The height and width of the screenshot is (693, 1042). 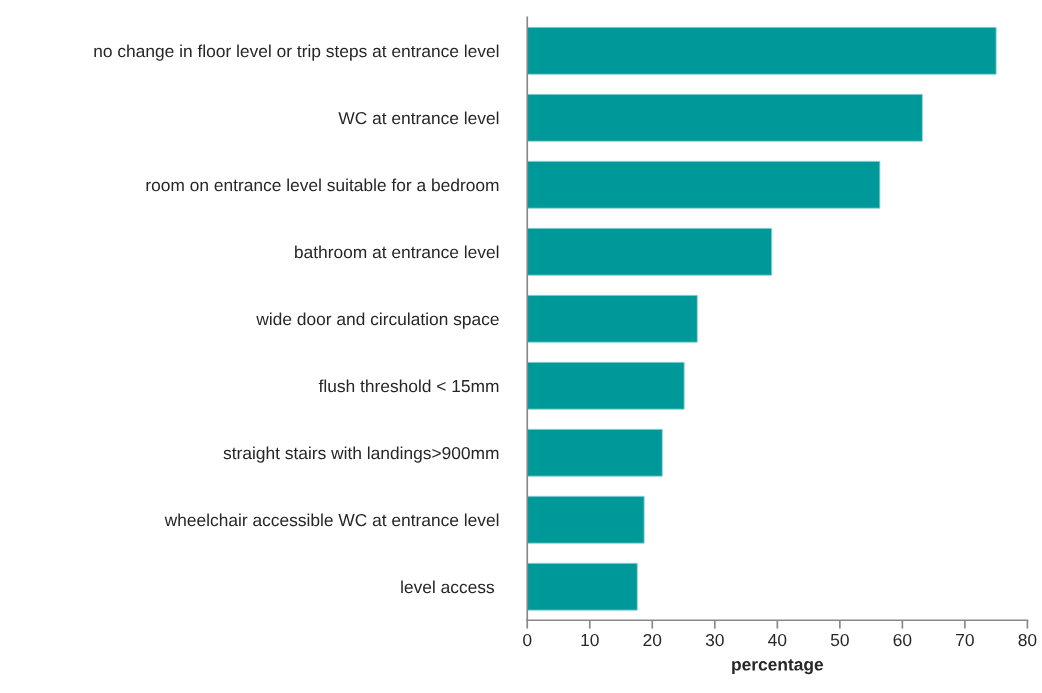 I want to click on x-tick-label: 70, so click(x=965, y=640).